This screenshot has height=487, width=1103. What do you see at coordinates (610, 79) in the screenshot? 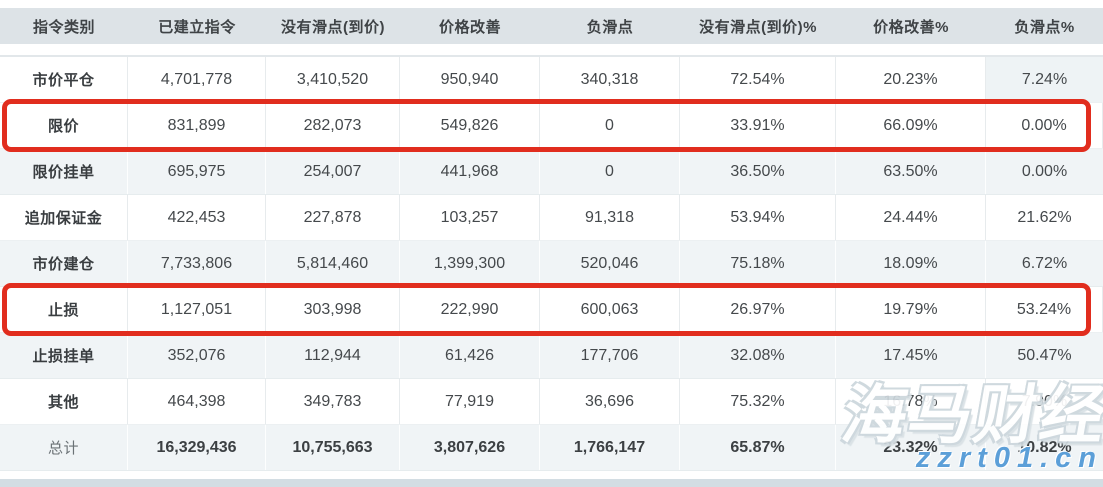
I see `cell-value: 340,318` at bounding box center [610, 79].